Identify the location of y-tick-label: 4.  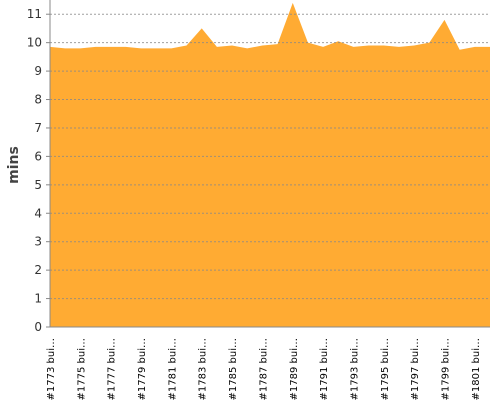
(38, 213).